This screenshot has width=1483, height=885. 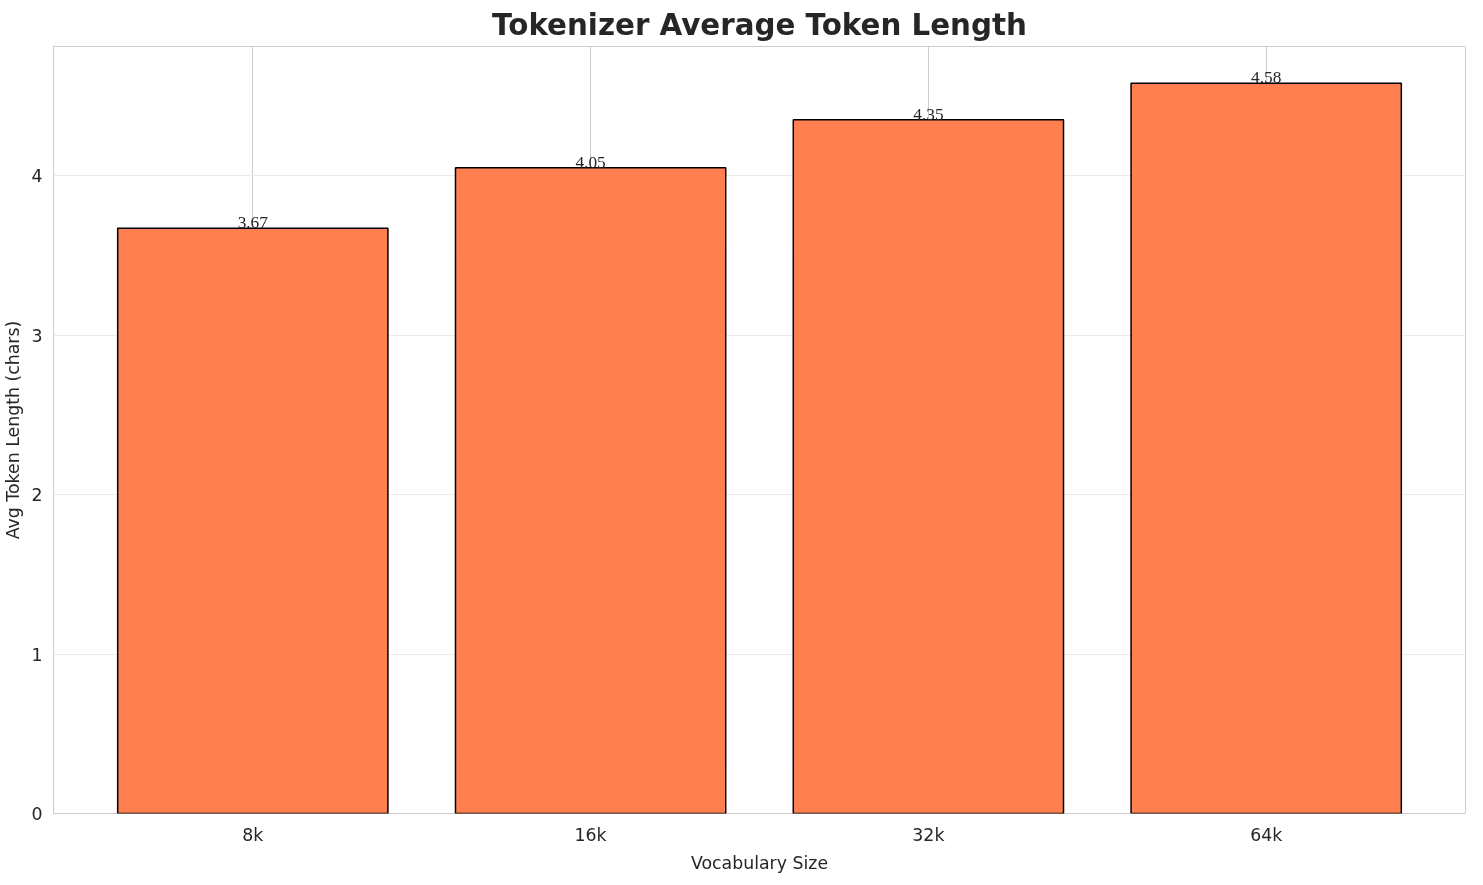 What do you see at coordinates (37, 814) in the screenshot?
I see `y-tick-label: 0` at bounding box center [37, 814].